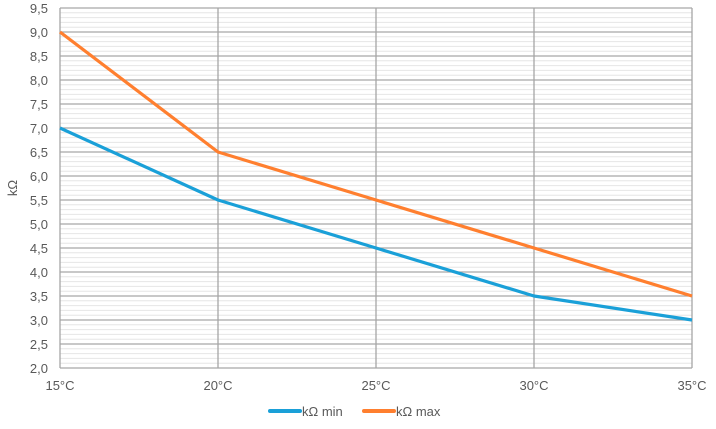 The image size is (716, 429). I want to click on y-tick-label: 2,0, so click(39, 368).